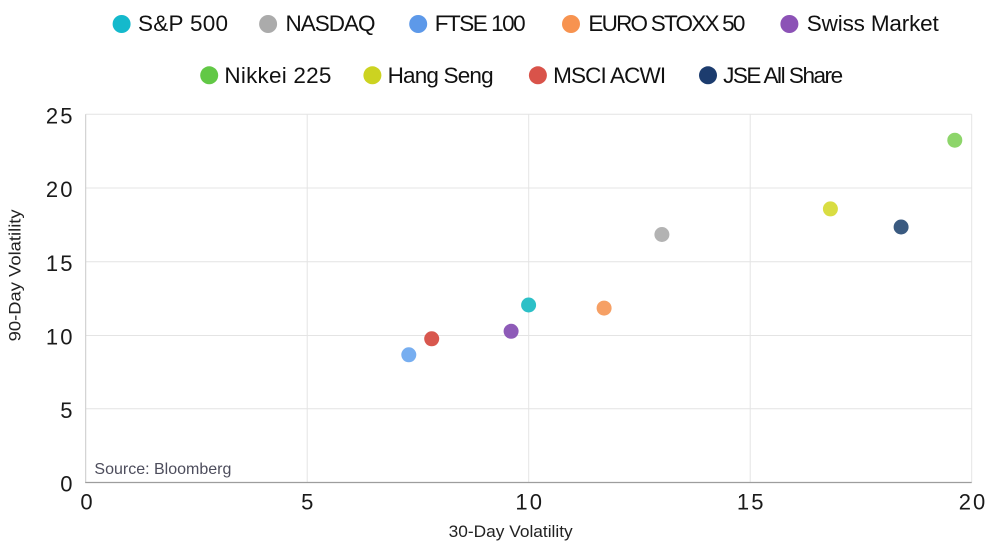  I want to click on svg-text: Nikkei 225, so click(277, 75).